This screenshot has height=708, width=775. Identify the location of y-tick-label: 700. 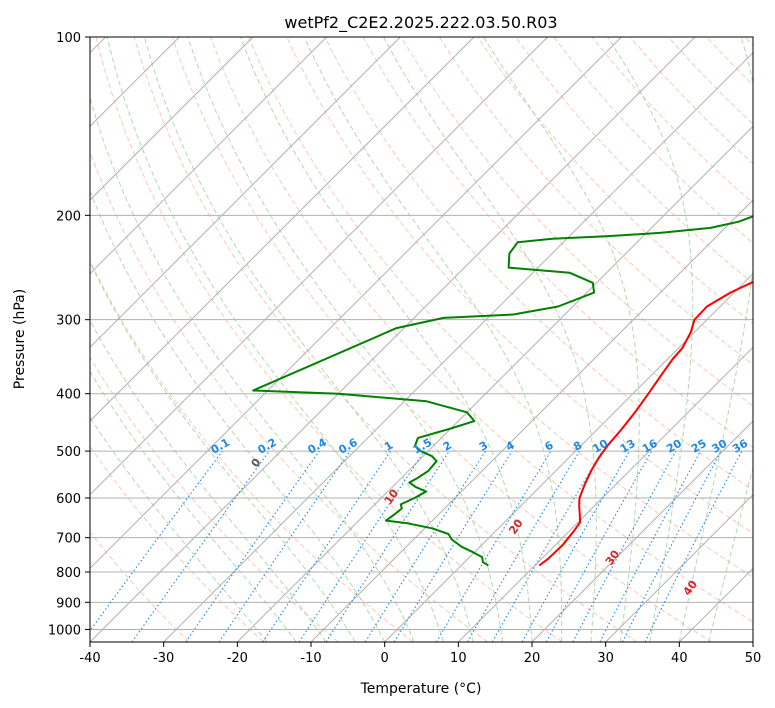
(68, 539).